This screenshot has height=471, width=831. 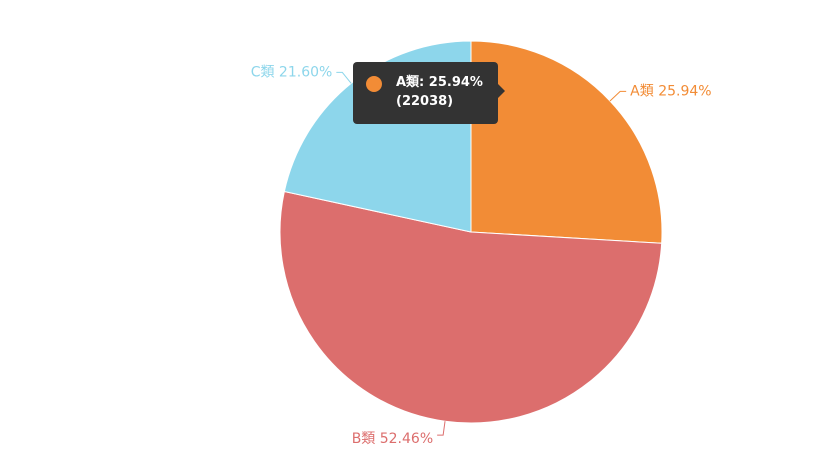 I want to click on tooltip-count: (22038), so click(x=425, y=101).